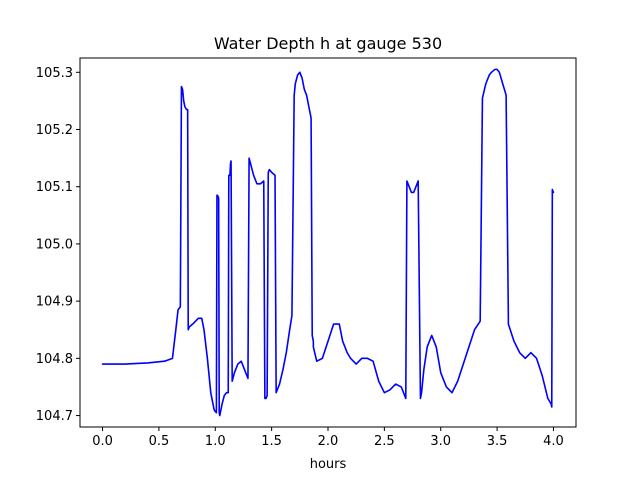 Image resolution: width=640 pixels, height=480 pixels. What do you see at coordinates (384, 441) in the screenshot?
I see `x-tick-label: 2.5` at bounding box center [384, 441].